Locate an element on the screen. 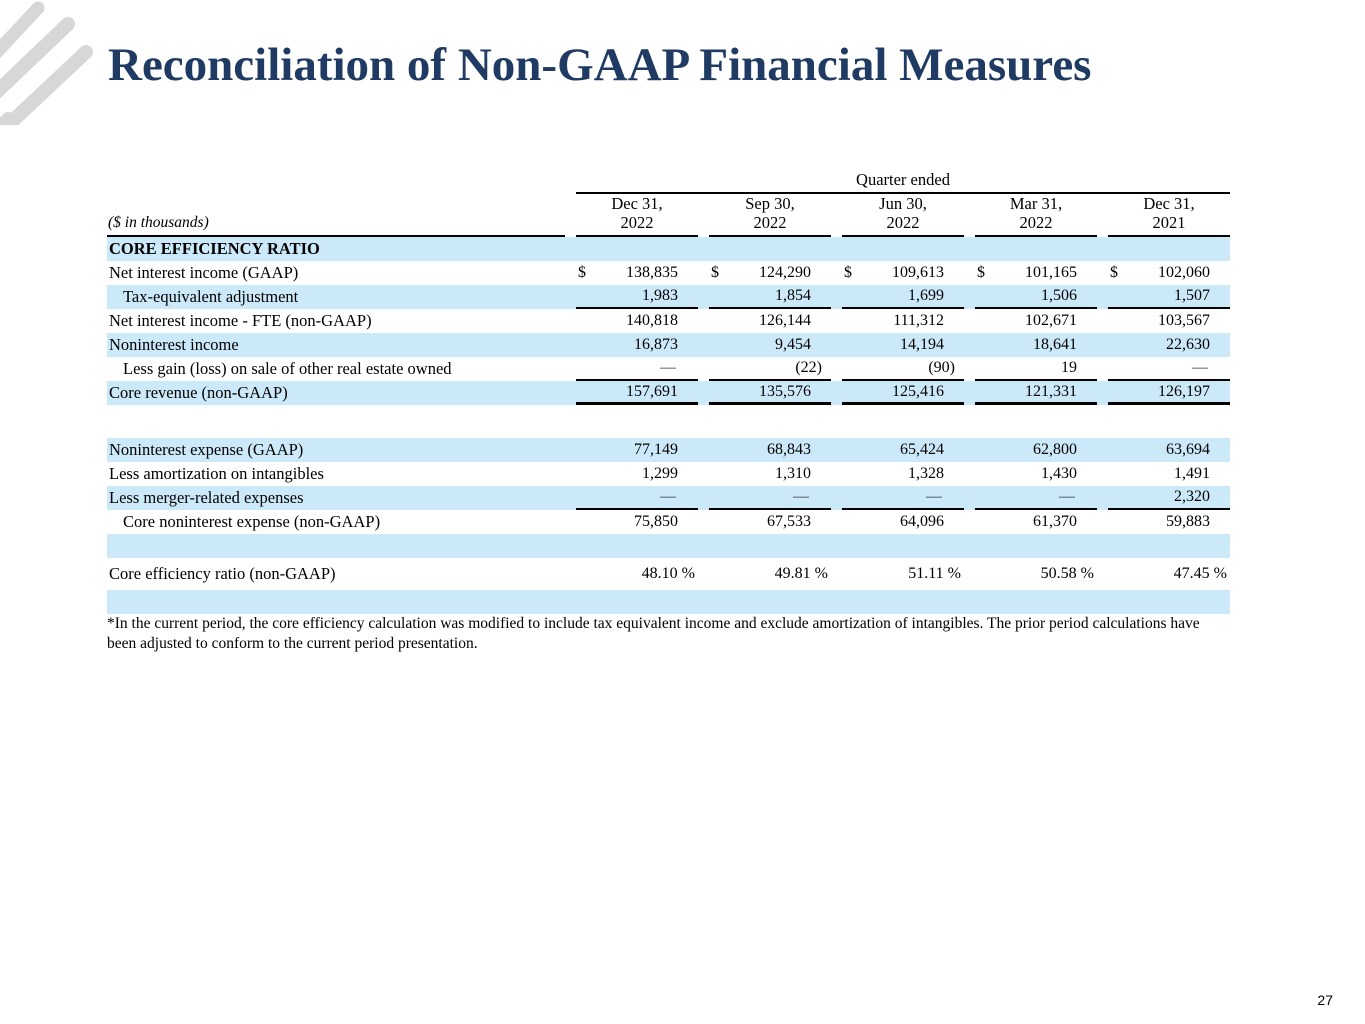 Image resolution: width=1365 pixels, height=1024 pixels. value-cell: 2,320 is located at coordinates (1169, 498).